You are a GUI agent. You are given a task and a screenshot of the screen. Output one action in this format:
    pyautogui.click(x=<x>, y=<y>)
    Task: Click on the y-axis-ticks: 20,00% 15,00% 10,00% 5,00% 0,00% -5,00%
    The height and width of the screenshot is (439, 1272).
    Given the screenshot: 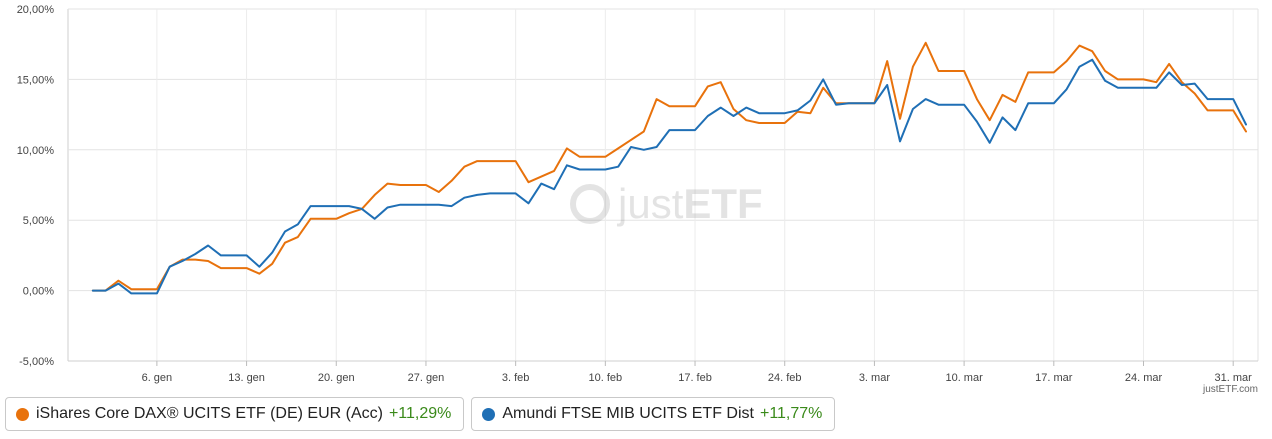 What is the action you would take?
    pyautogui.click(x=36, y=186)
    